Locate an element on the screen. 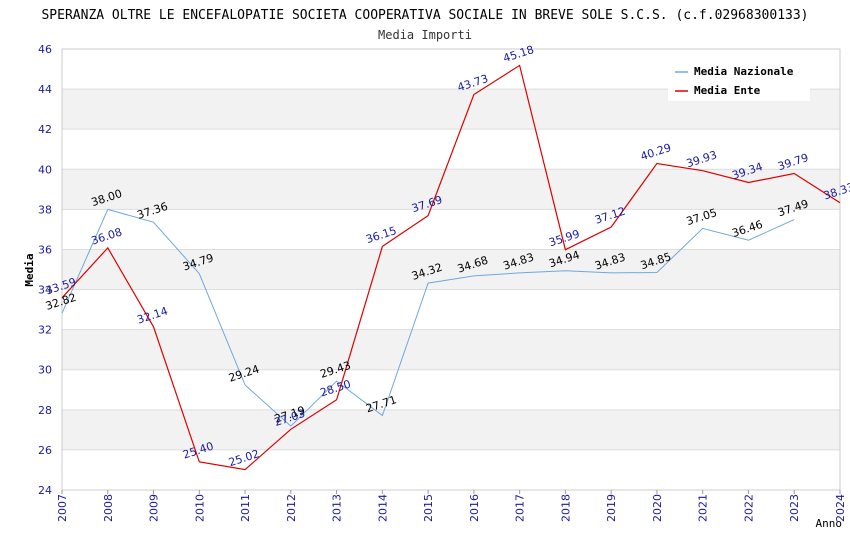  x-tick-label: 2009 is located at coordinates (154, 508).